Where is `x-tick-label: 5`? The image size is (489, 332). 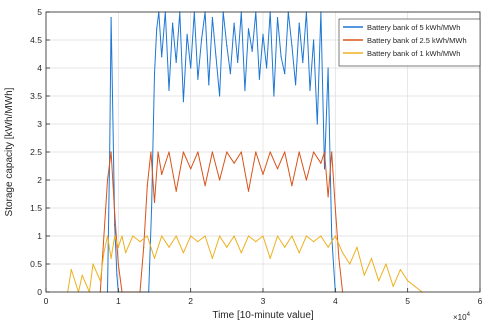 x-tick-label: 5 is located at coordinates (407, 301).